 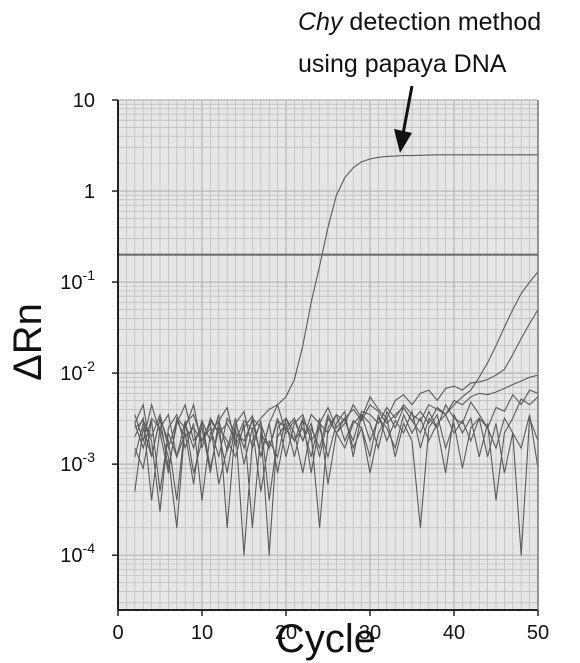 I want to click on y-tick-label: 10, so click(x=84, y=101).